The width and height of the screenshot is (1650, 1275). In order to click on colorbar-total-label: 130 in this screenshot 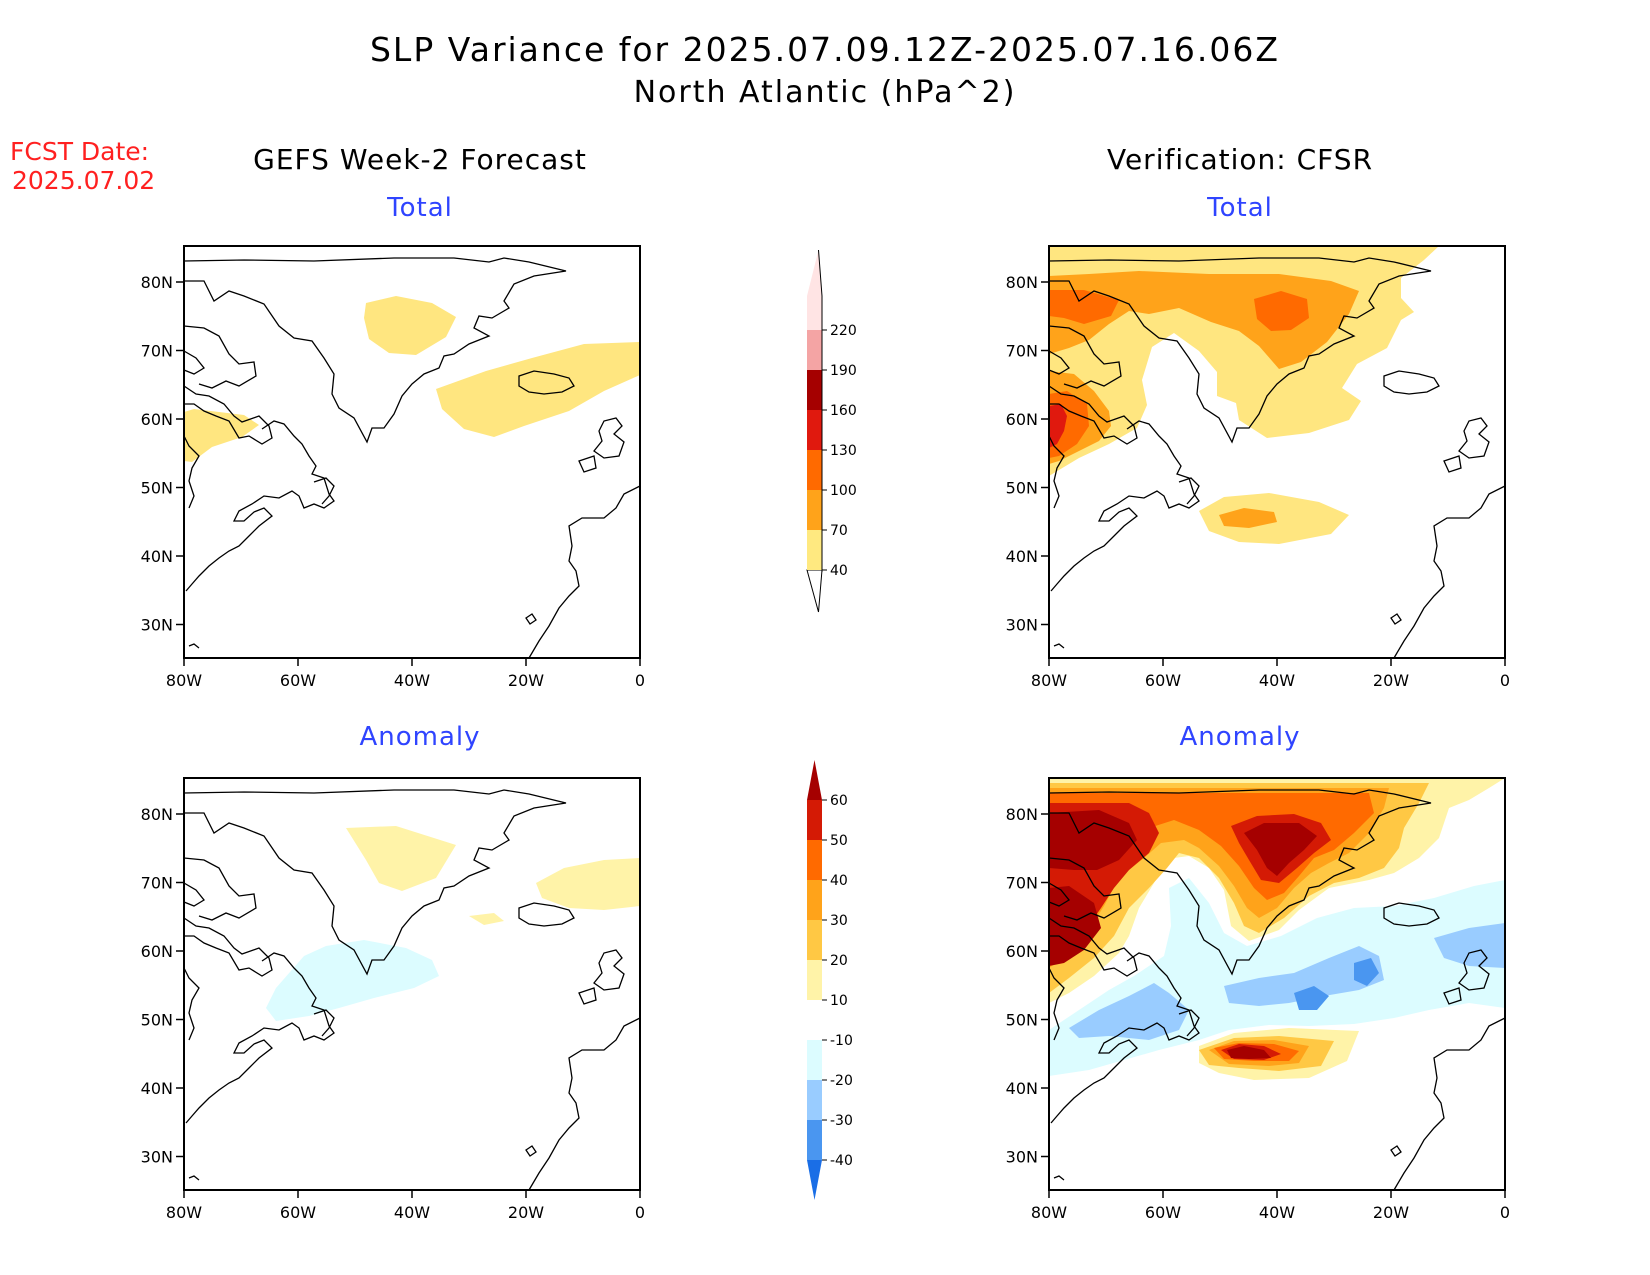, I will do `click(843, 451)`.